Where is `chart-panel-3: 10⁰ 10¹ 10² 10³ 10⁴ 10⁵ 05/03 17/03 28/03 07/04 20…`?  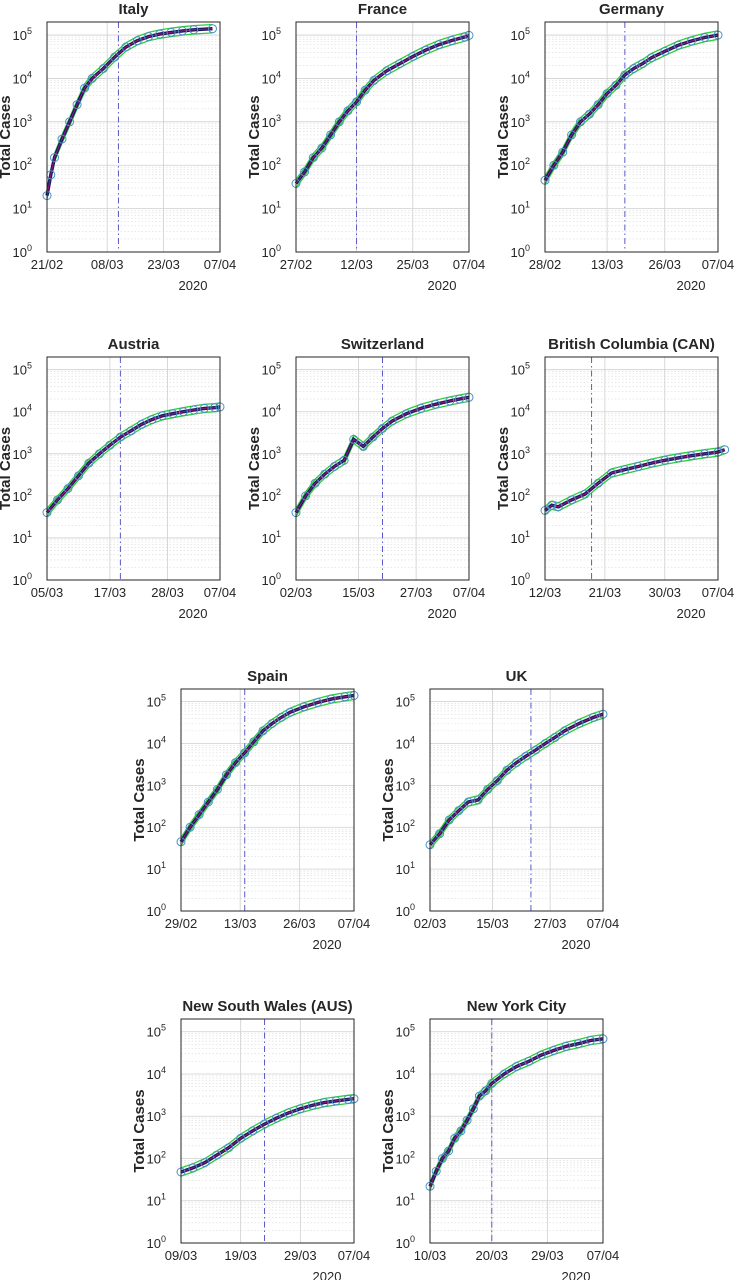
chart-panel-3: 10⁰ 10¹ 10² 10³ 10⁴ 10⁵ 05/03 17/03 28/03 07/04 20… is located at coordinates (118, 478).